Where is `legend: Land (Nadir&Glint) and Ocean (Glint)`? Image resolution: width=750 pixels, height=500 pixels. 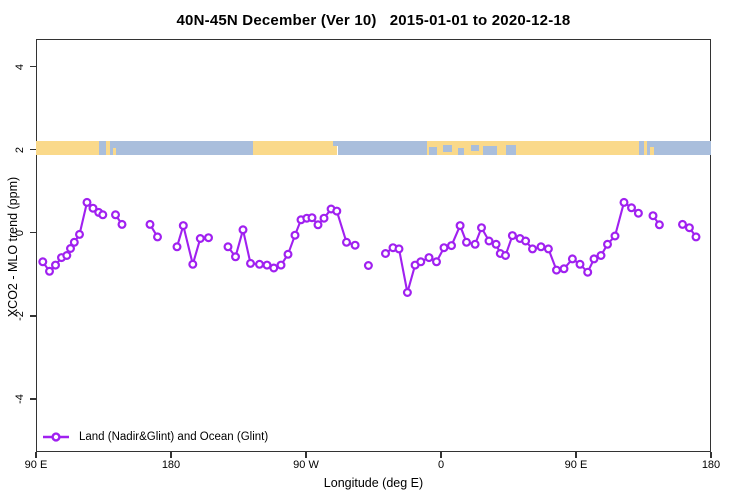
legend: Land (Nadir&Glint) and Ocean (Glint) is located at coordinates (155, 437).